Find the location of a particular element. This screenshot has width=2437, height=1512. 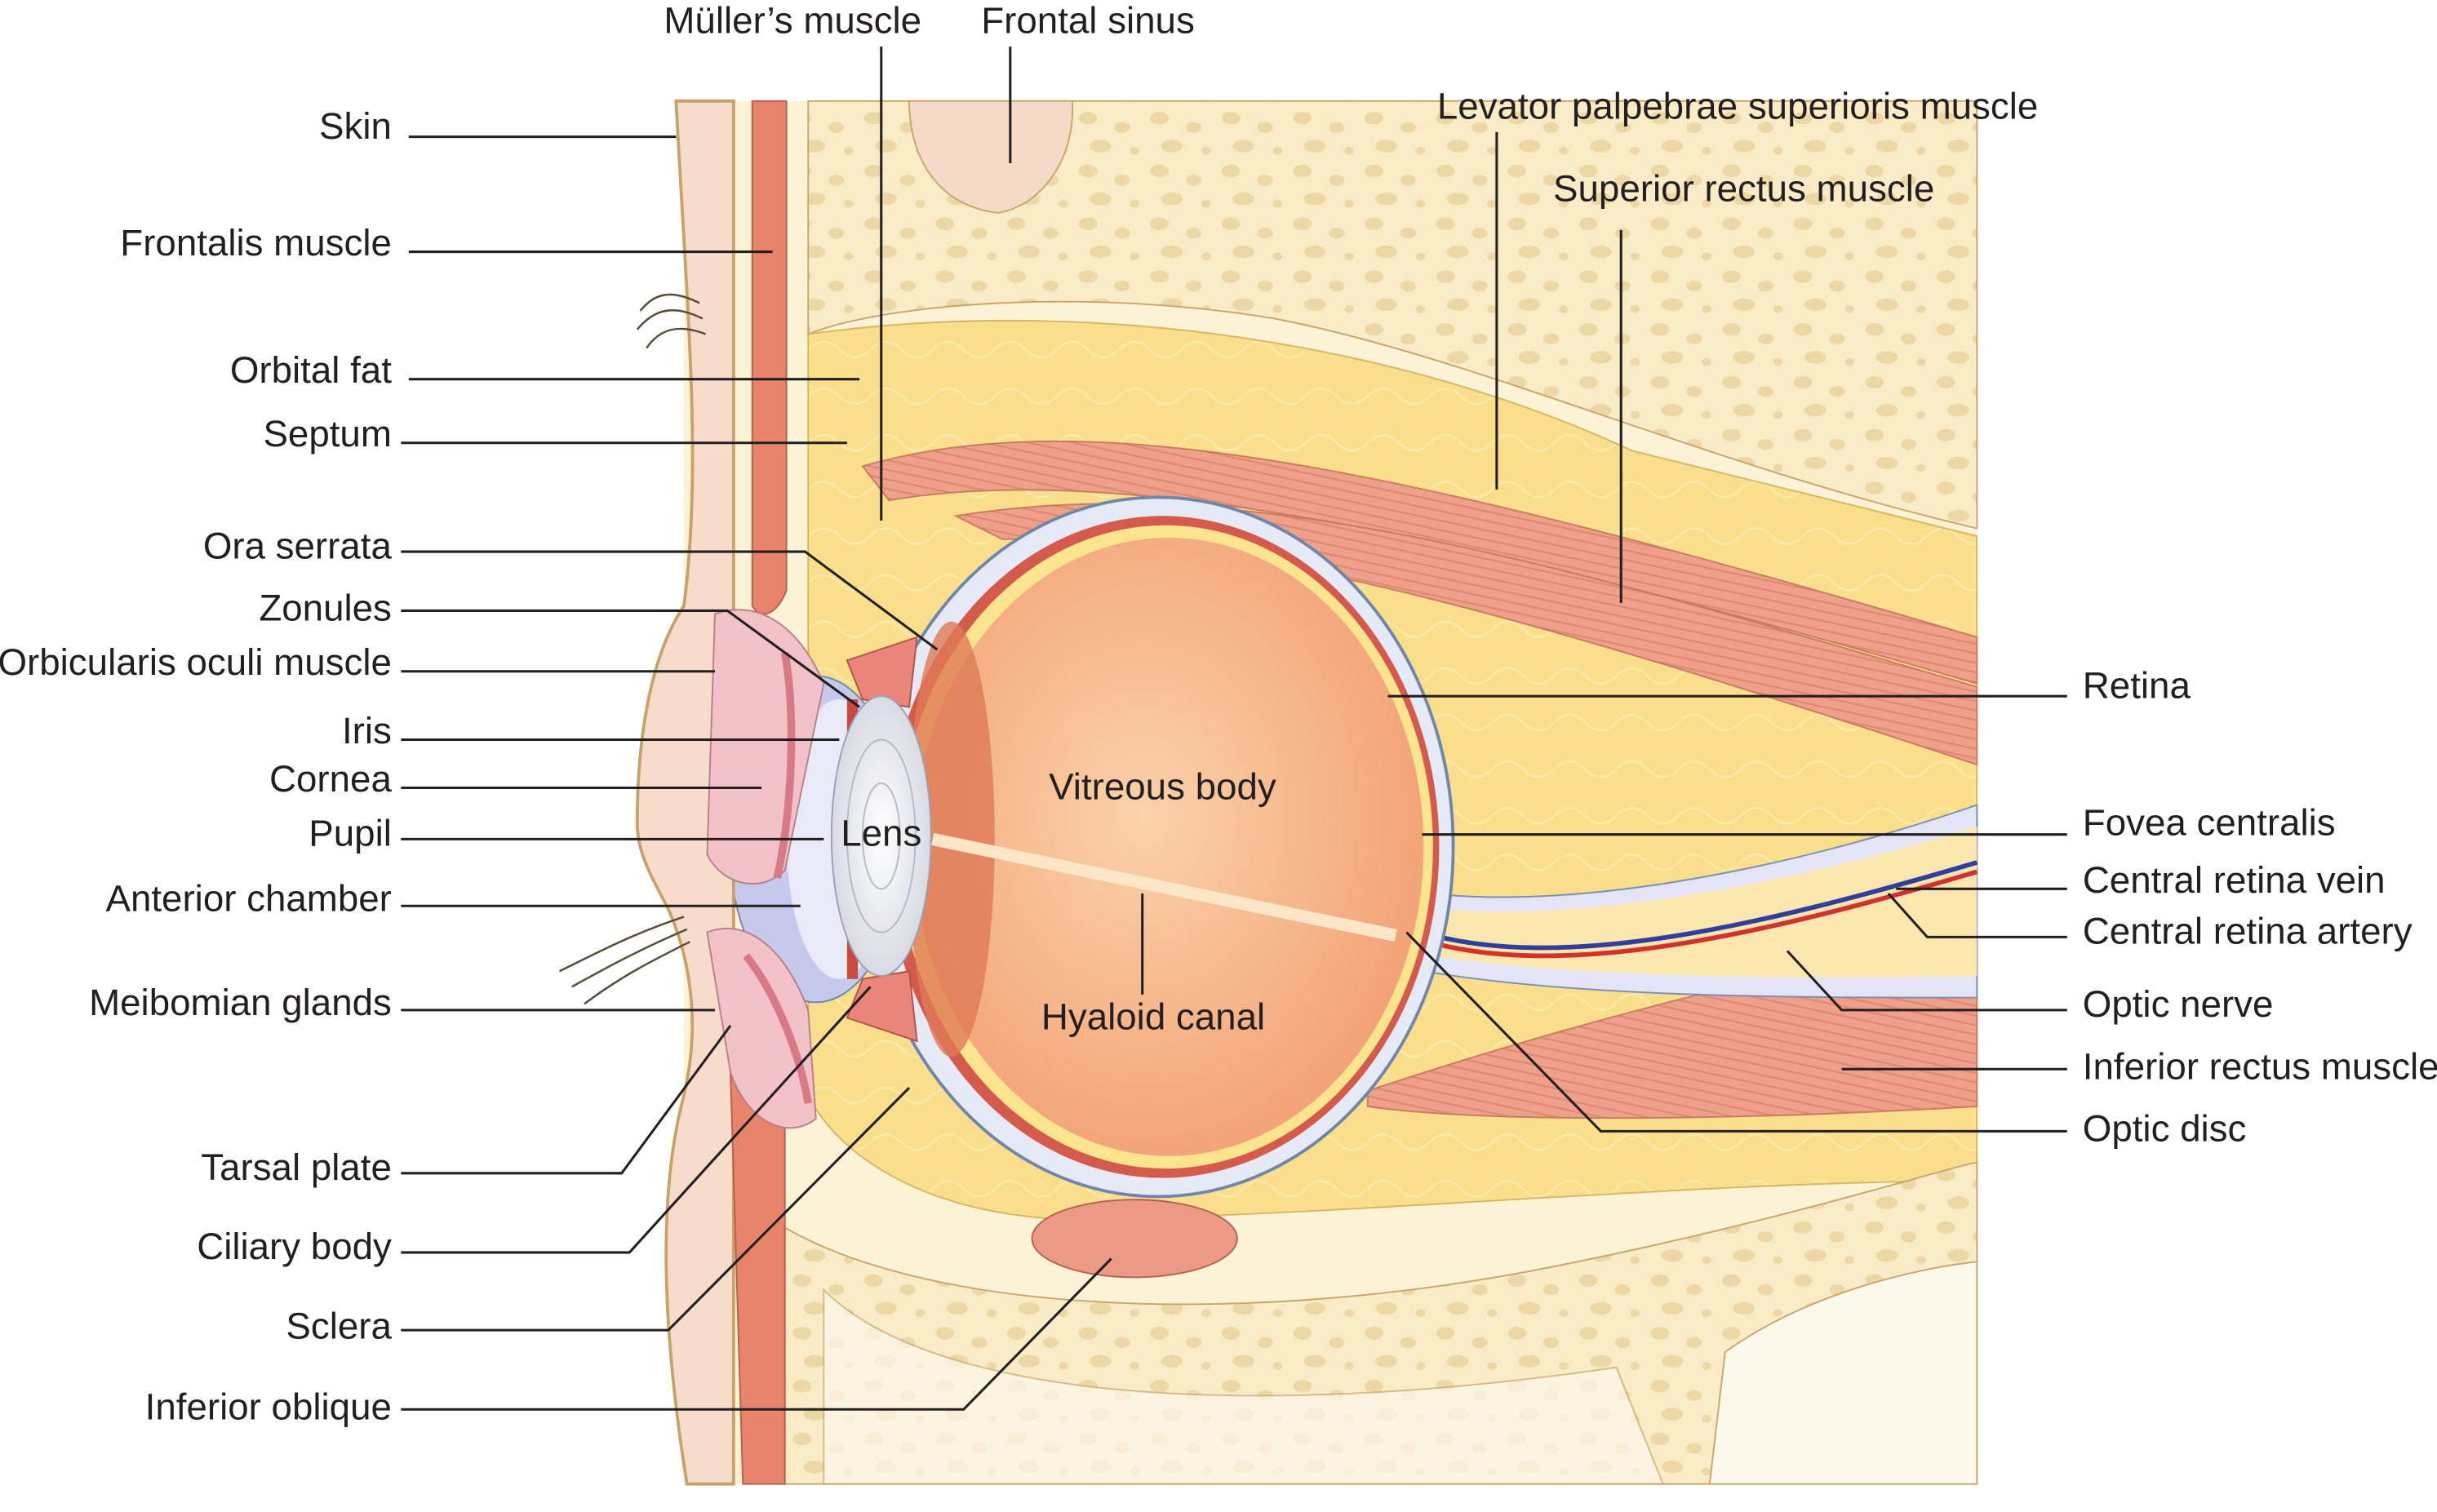

label: Orbicularis oculi muscle is located at coordinates (196, 662).